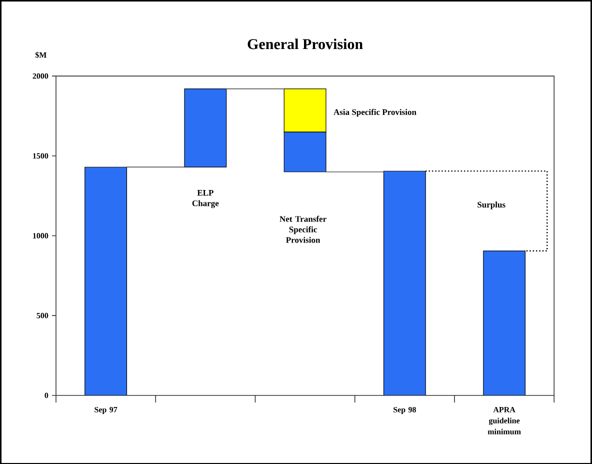 The image size is (592, 464). Describe the element at coordinates (42, 315) in the screenshot. I see `y-tick-label: 500` at that location.